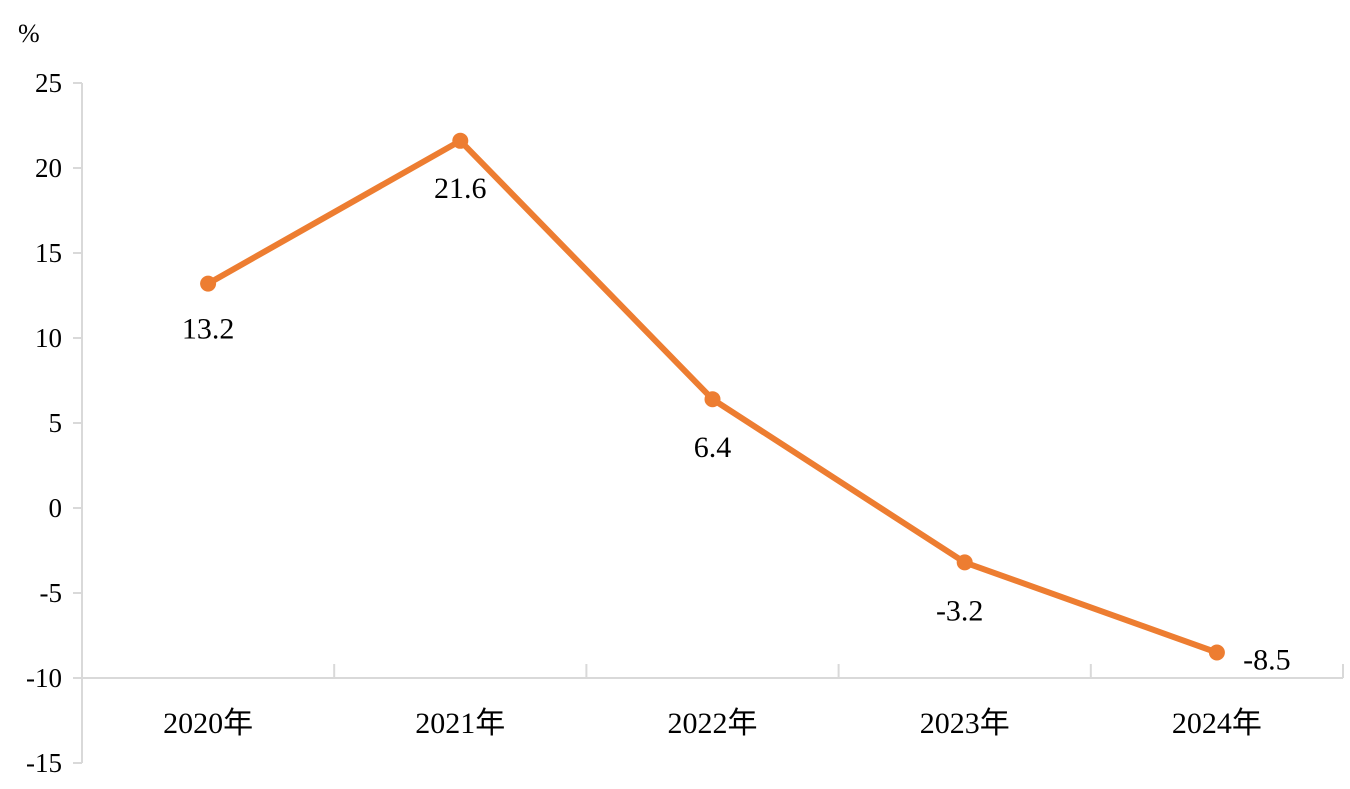  What do you see at coordinates (960, 610) in the screenshot?
I see `data-label: -3.2` at bounding box center [960, 610].